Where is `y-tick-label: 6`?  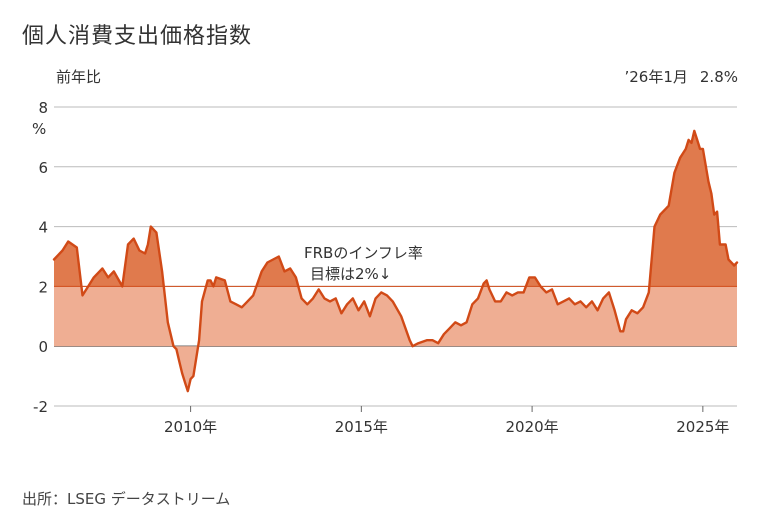
y-tick-label: 6 is located at coordinates (43, 168).